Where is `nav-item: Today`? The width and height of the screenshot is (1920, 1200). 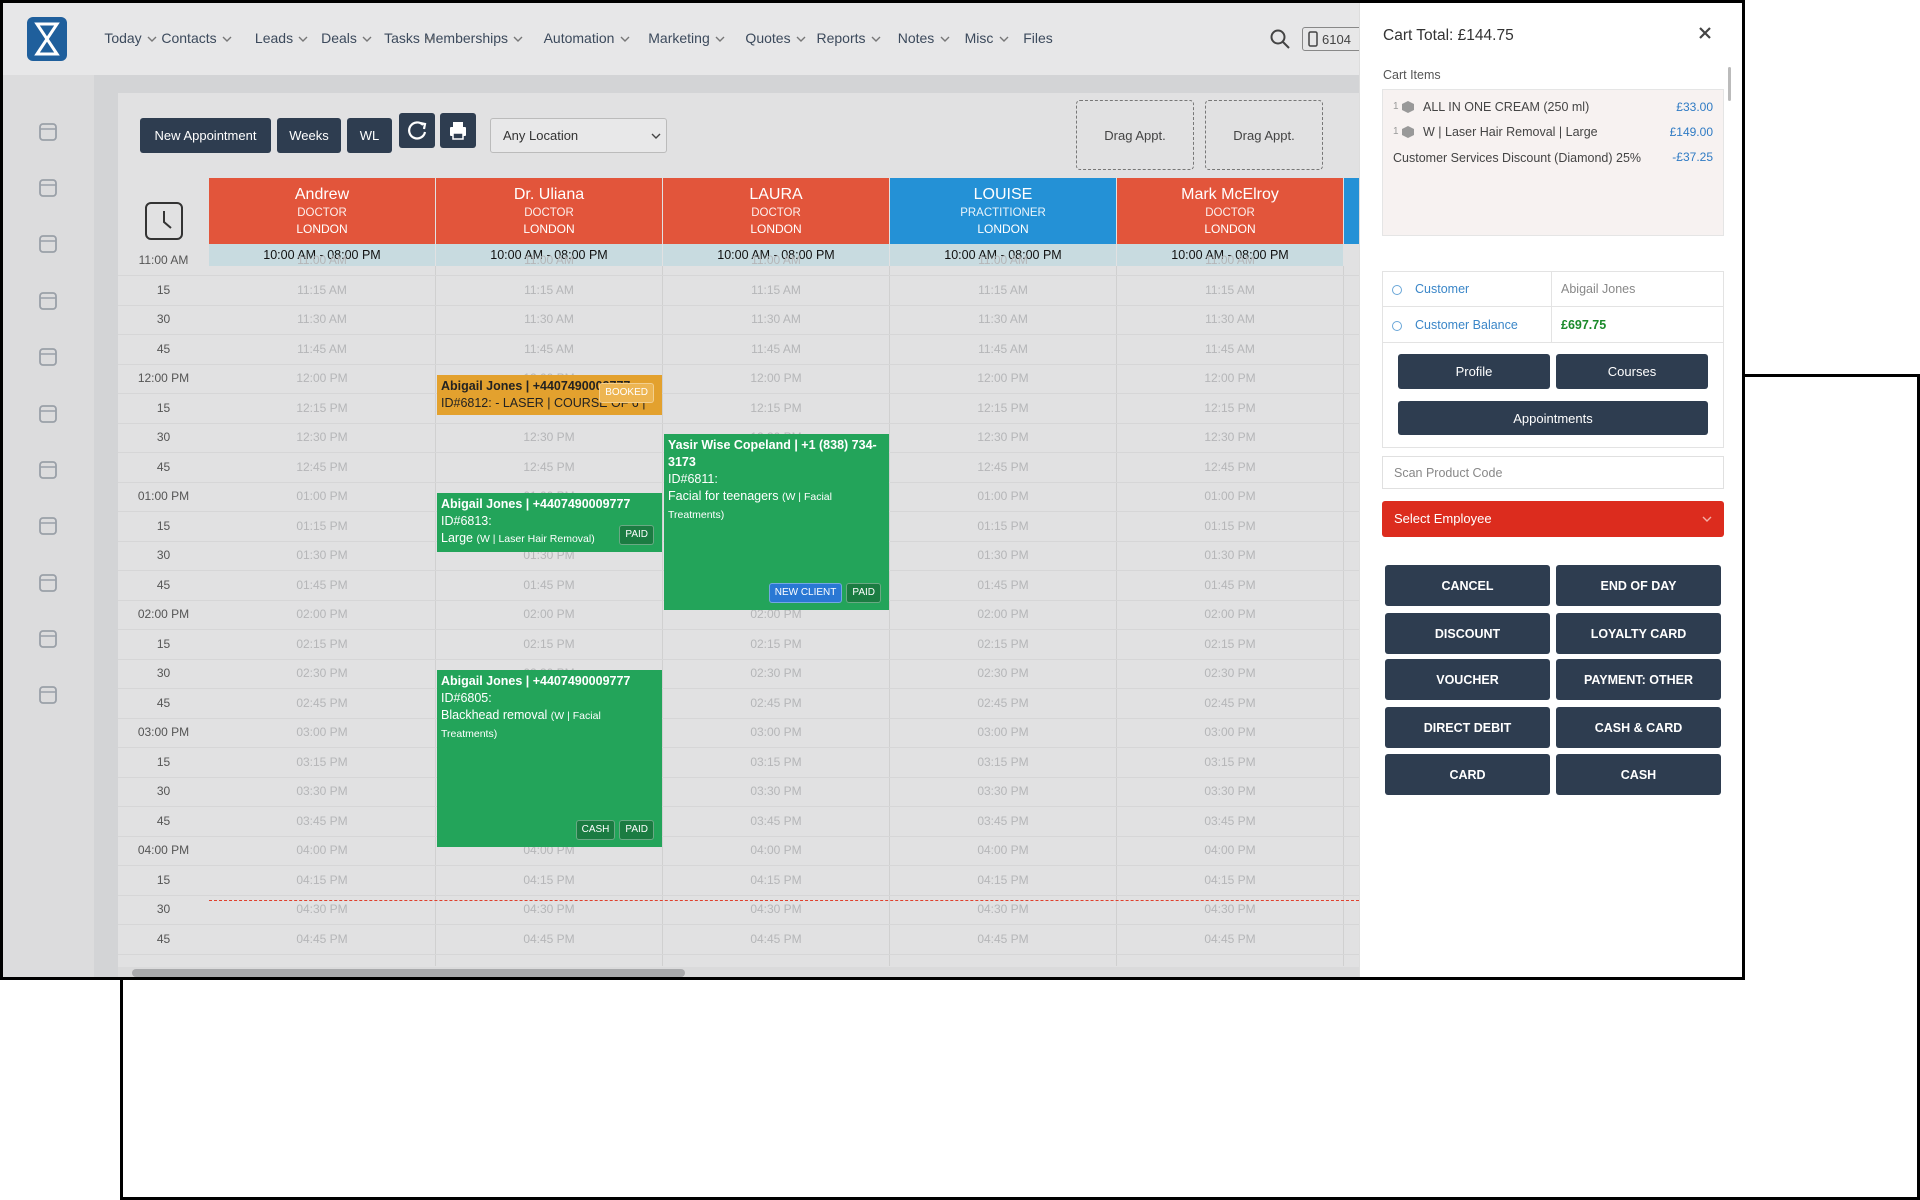 nav-item: Today is located at coordinates (123, 38).